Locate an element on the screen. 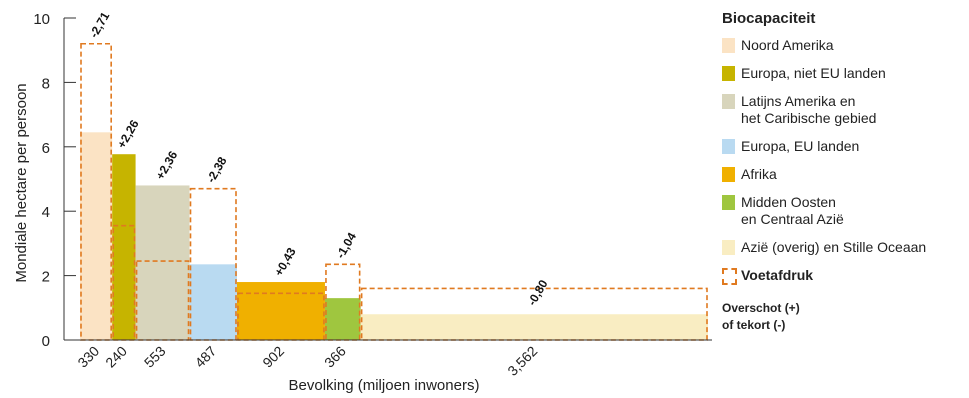 This screenshot has height=398, width=969. balance-note: Overschot (+) of tekort (-) is located at coordinates (761, 316).